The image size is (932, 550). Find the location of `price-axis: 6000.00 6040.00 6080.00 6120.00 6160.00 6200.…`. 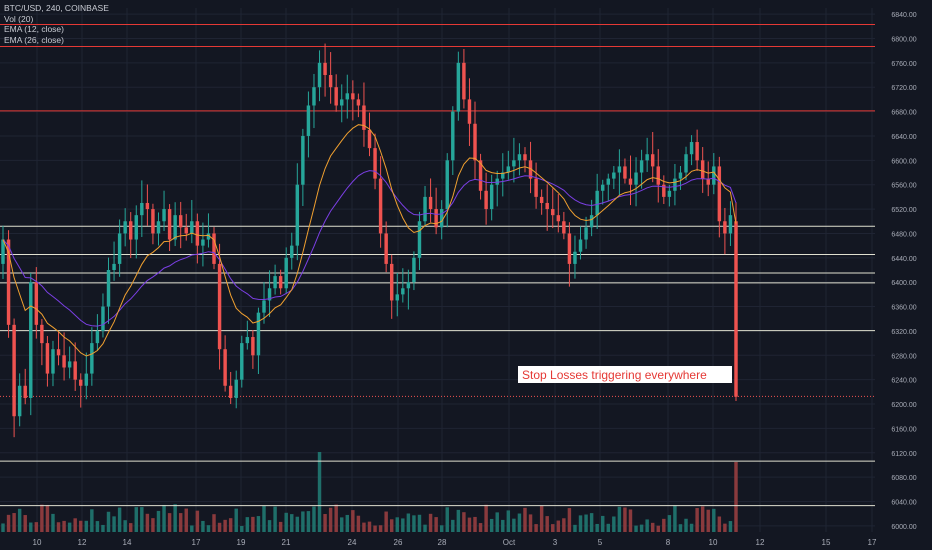

price-axis: 6000.00 6040.00 6080.00 6120.00 6160.00 6200.… is located at coordinates (903, 275).